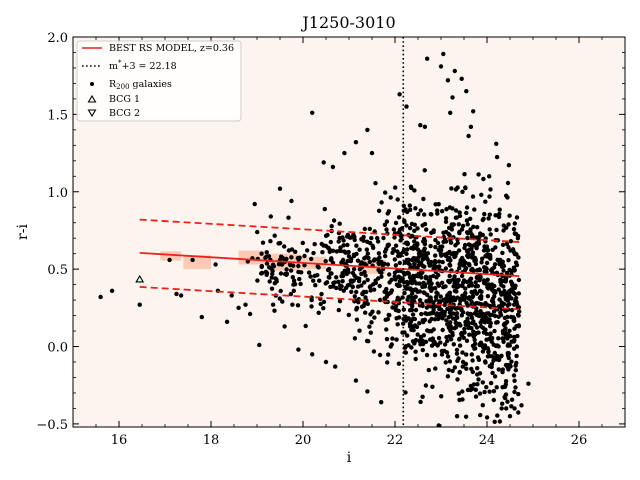  What do you see at coordinates (159, 81) in the screenshot?
I see `legend-box` at bounding box center [159, 81].